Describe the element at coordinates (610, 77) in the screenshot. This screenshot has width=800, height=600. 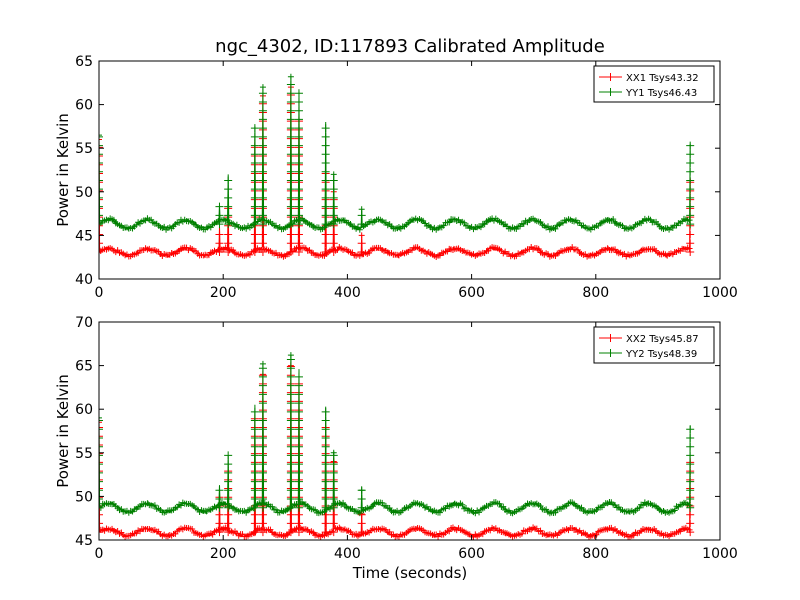
I see `legend-marker` at that location.